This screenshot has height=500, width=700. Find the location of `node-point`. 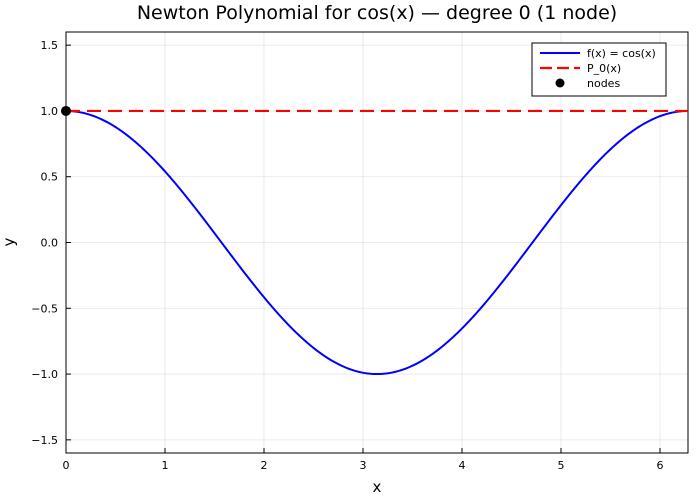

node-point is located at coordinates (66, 110).